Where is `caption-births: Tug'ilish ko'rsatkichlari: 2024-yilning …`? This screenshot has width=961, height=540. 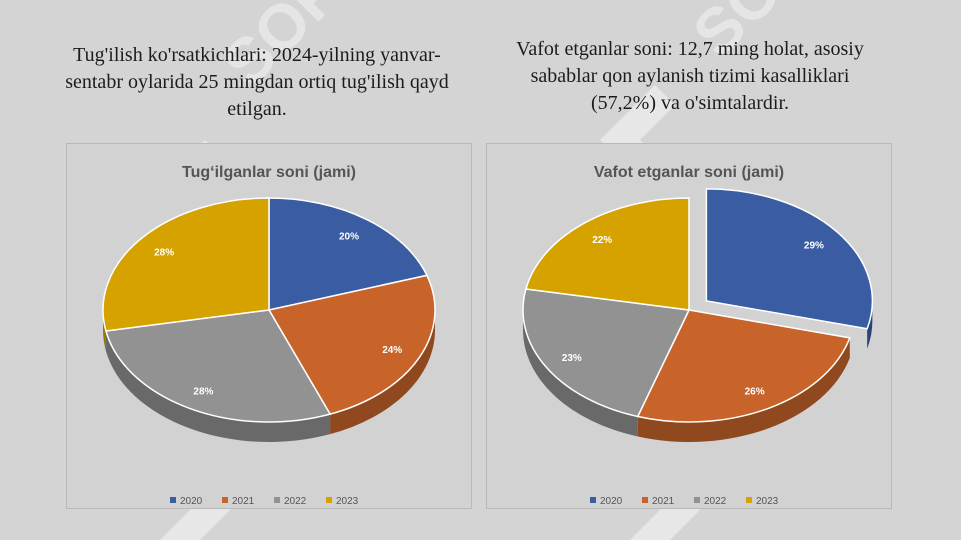 caption-births: Tug'ilish ko'rsatkichlari: 2024-yilning … is located at coordinates (257, 82).